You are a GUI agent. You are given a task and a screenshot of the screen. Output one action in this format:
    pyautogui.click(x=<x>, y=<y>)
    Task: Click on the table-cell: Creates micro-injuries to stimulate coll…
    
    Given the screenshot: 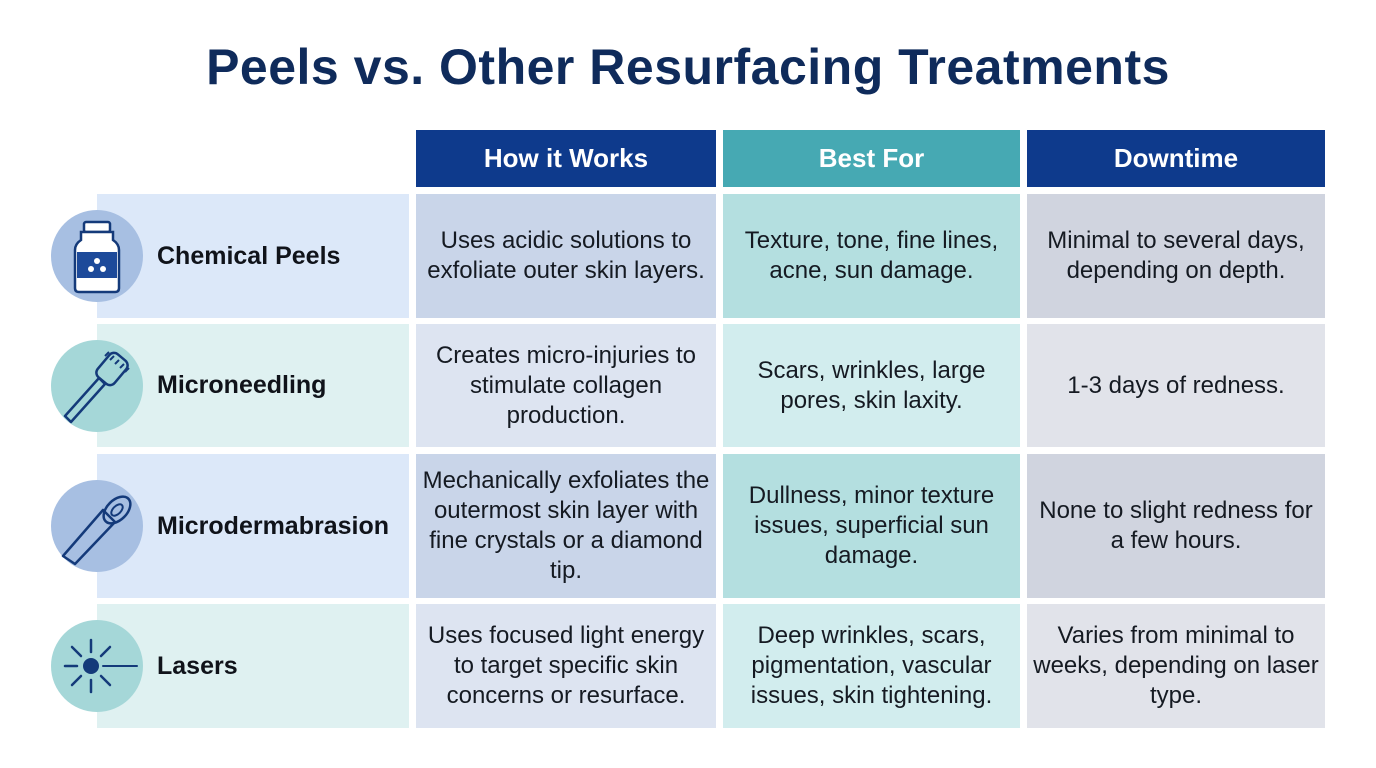 What is the action you would take?
    pyautogui.click(x=566, y=385)
    